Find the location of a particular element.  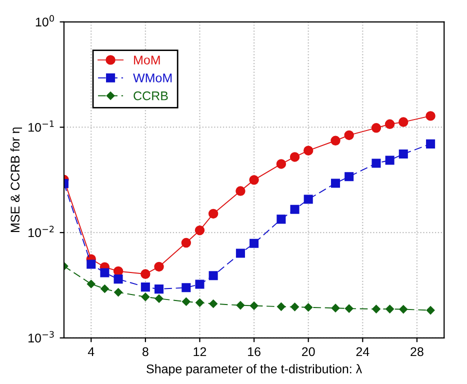

y-tick-label: 10$^{−1}$ is located at coordinates (41, 126).